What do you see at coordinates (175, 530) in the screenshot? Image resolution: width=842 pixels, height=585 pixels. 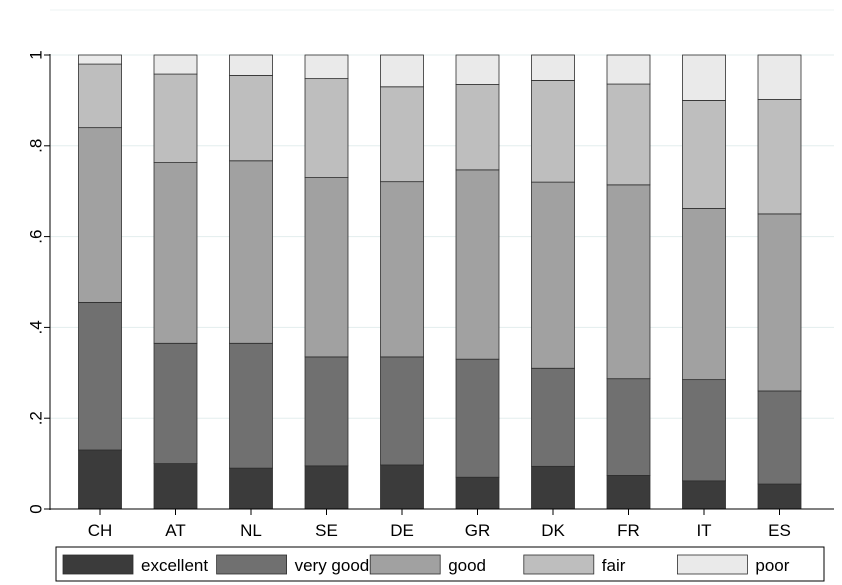 I see `x-tick-label: AT` at bounding box center [175, 530].